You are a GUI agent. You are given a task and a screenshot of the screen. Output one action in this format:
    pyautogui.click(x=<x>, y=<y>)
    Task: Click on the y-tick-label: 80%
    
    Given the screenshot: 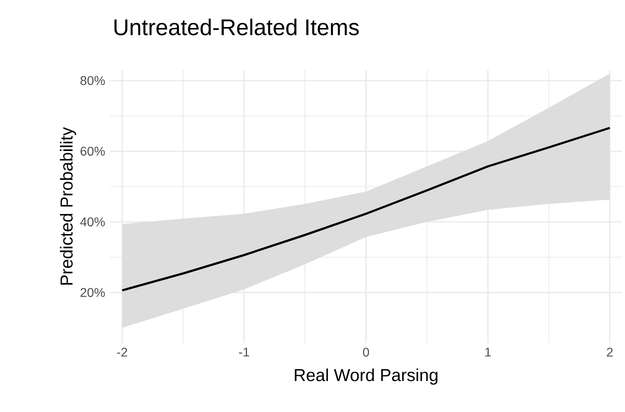 What is the action you would take?
    pyautogui.click(x=92, y=81)
    